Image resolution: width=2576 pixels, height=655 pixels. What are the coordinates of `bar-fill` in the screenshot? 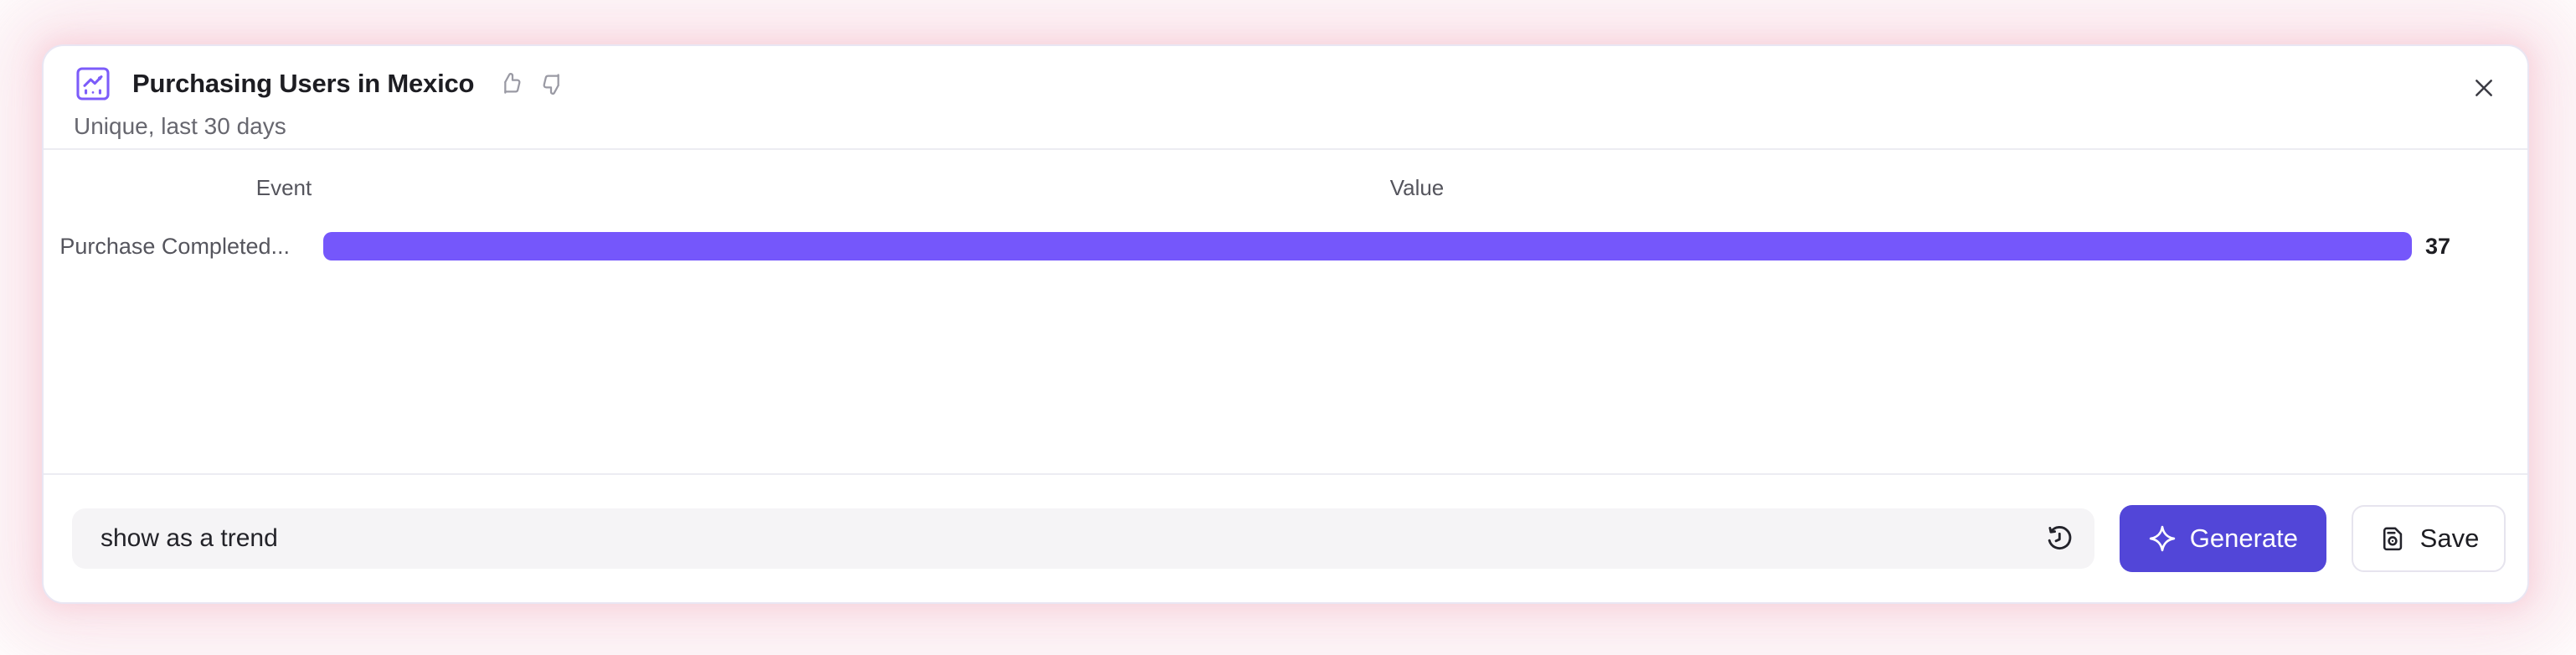 It's located at (1367, 246).